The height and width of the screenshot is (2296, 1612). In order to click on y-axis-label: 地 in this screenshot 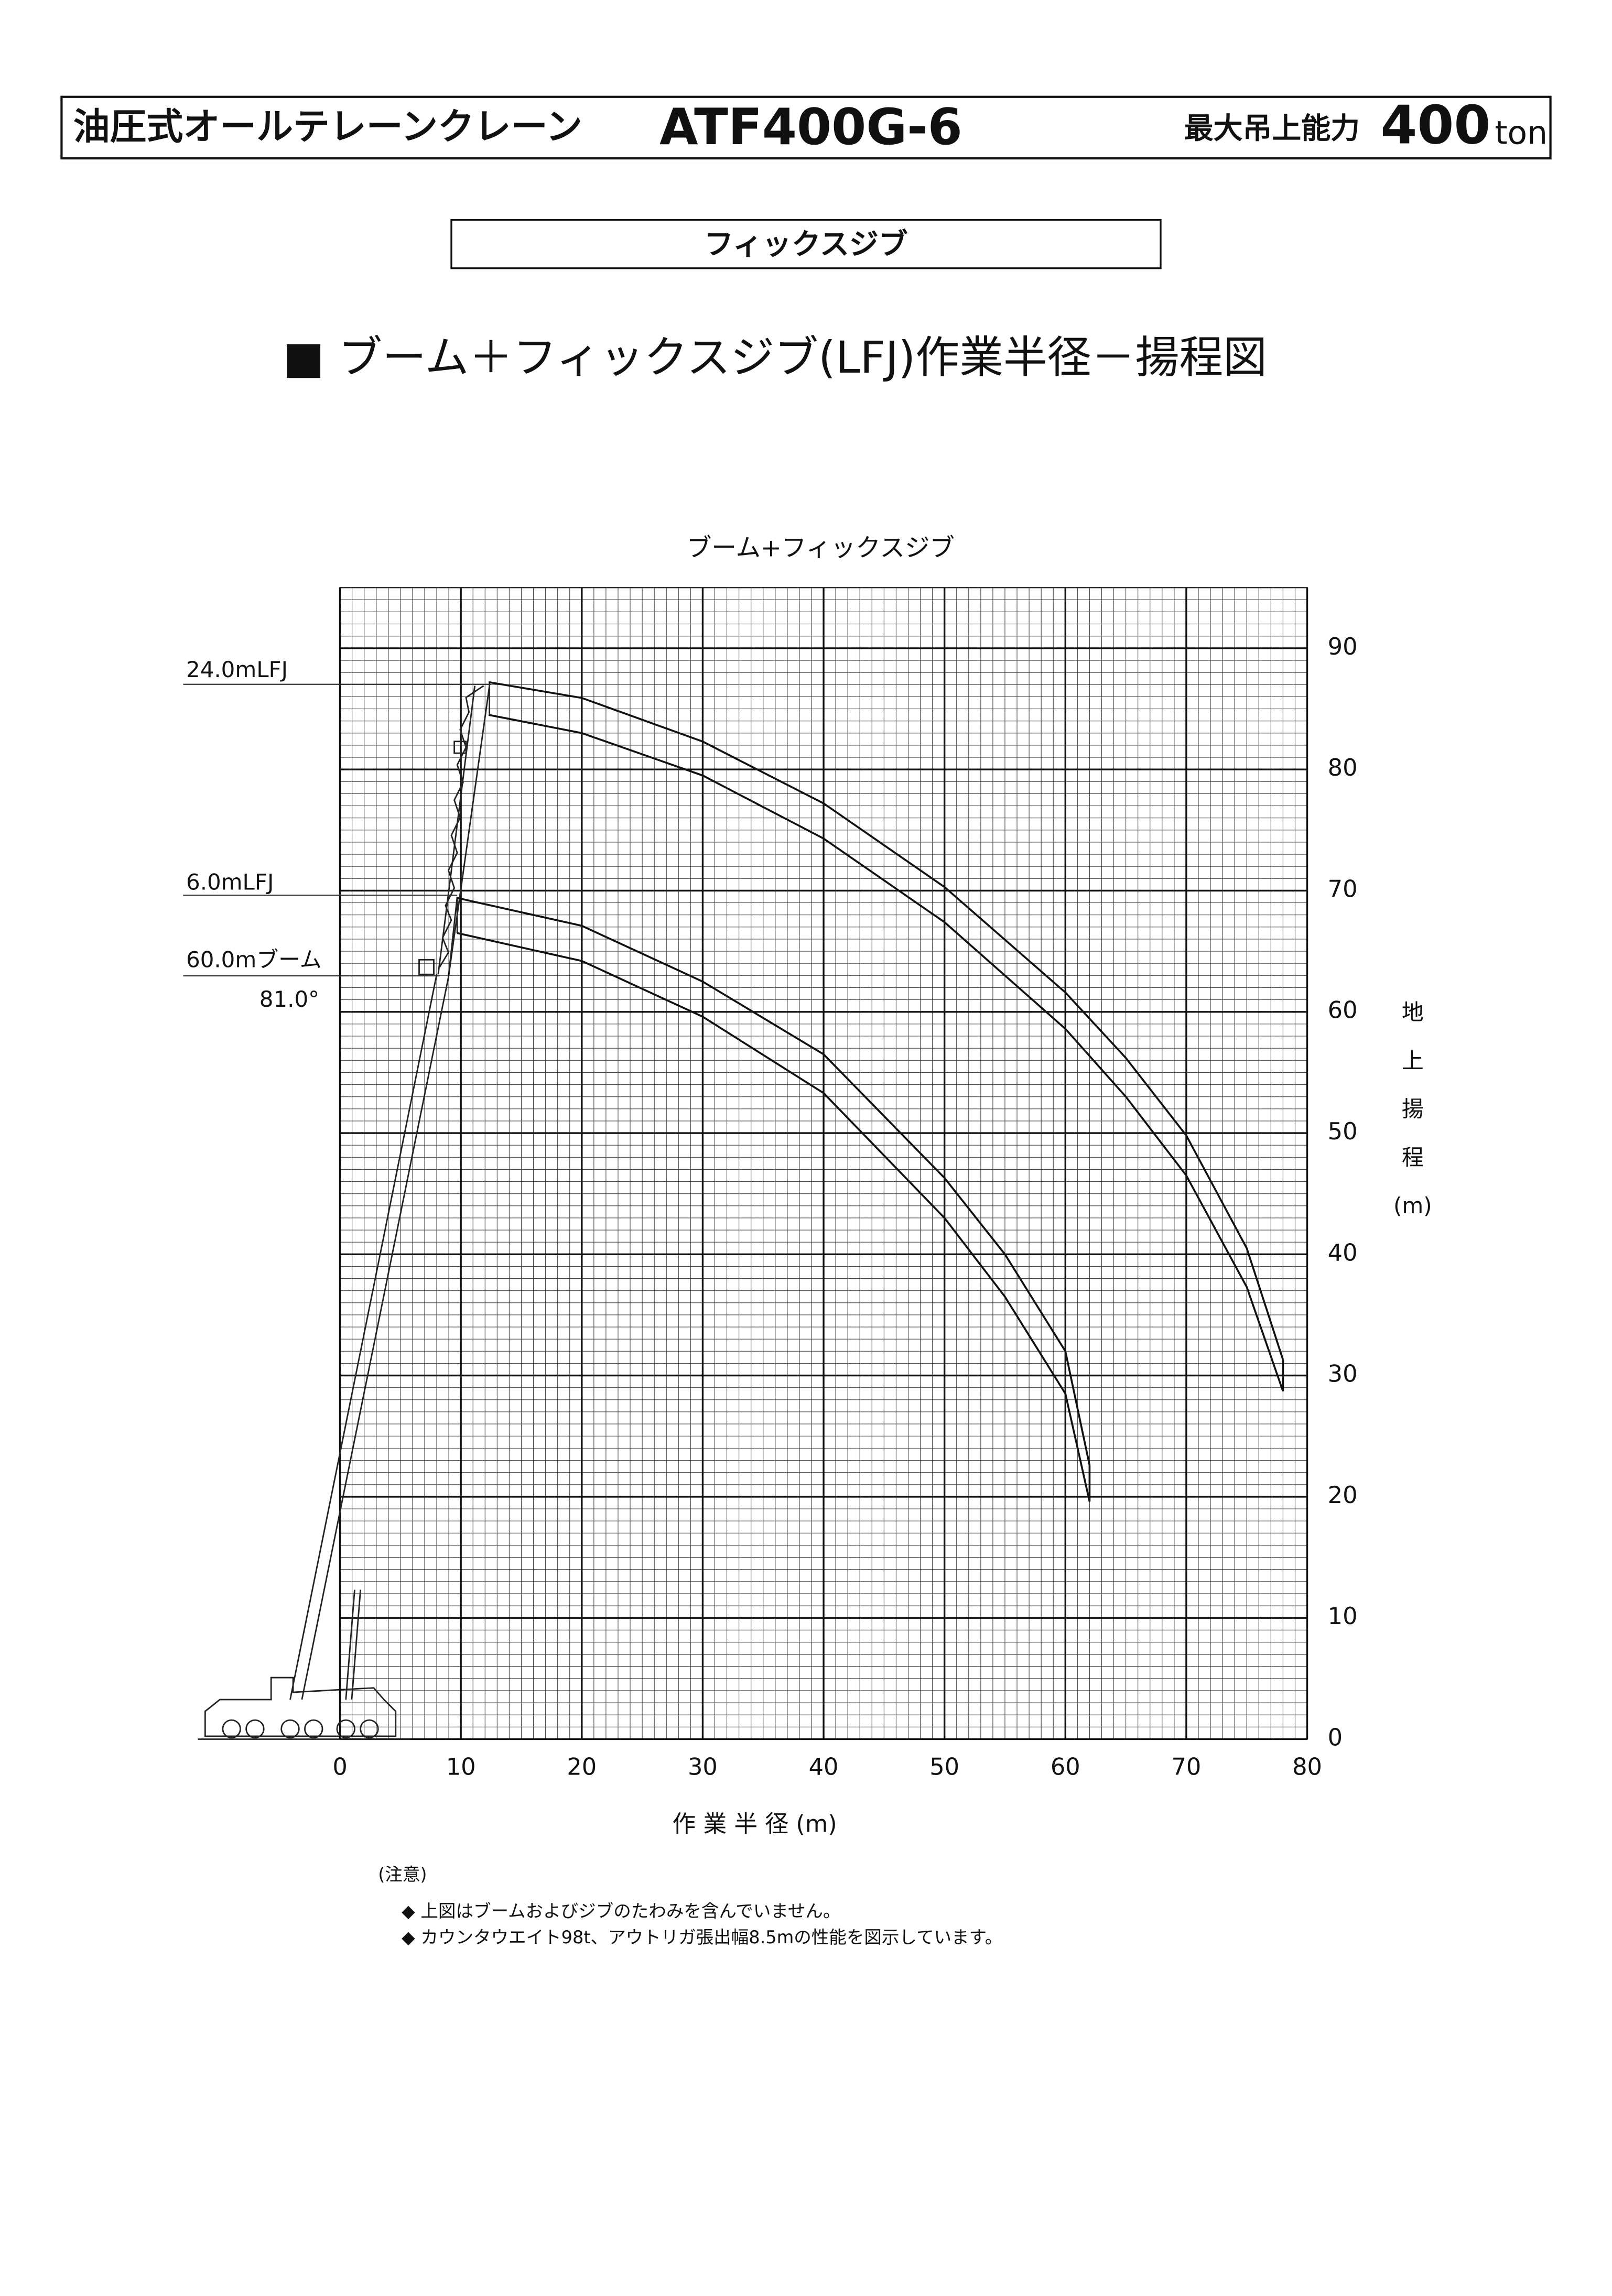, I will do `click(1413, 1012)`.